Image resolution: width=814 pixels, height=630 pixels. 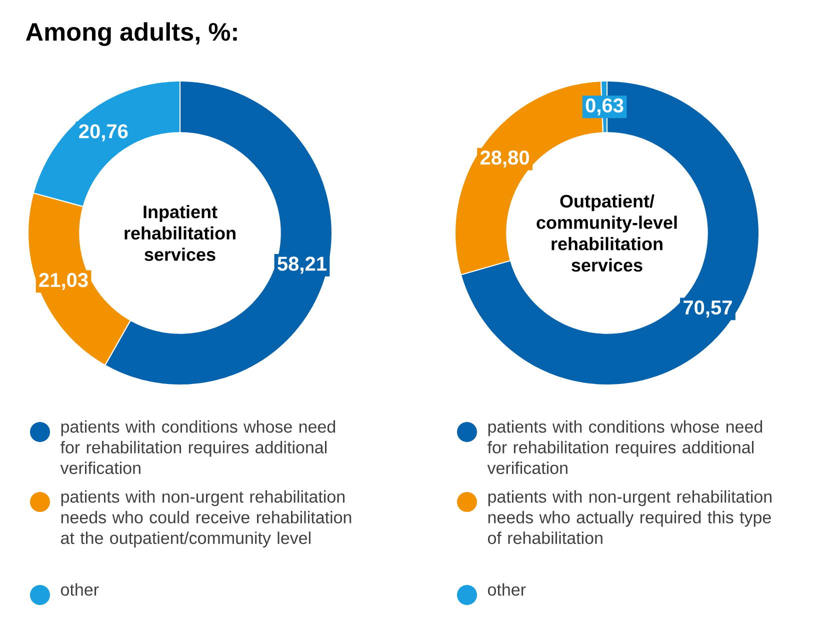 I want to click on text: Inpatient rehabilitation services, so click(x=180, y=233).